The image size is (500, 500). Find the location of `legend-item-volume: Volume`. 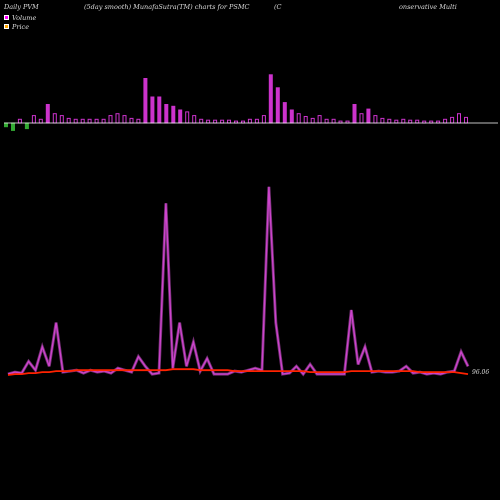

legend-item-volume: Volume is located at coordinates (20, 17).